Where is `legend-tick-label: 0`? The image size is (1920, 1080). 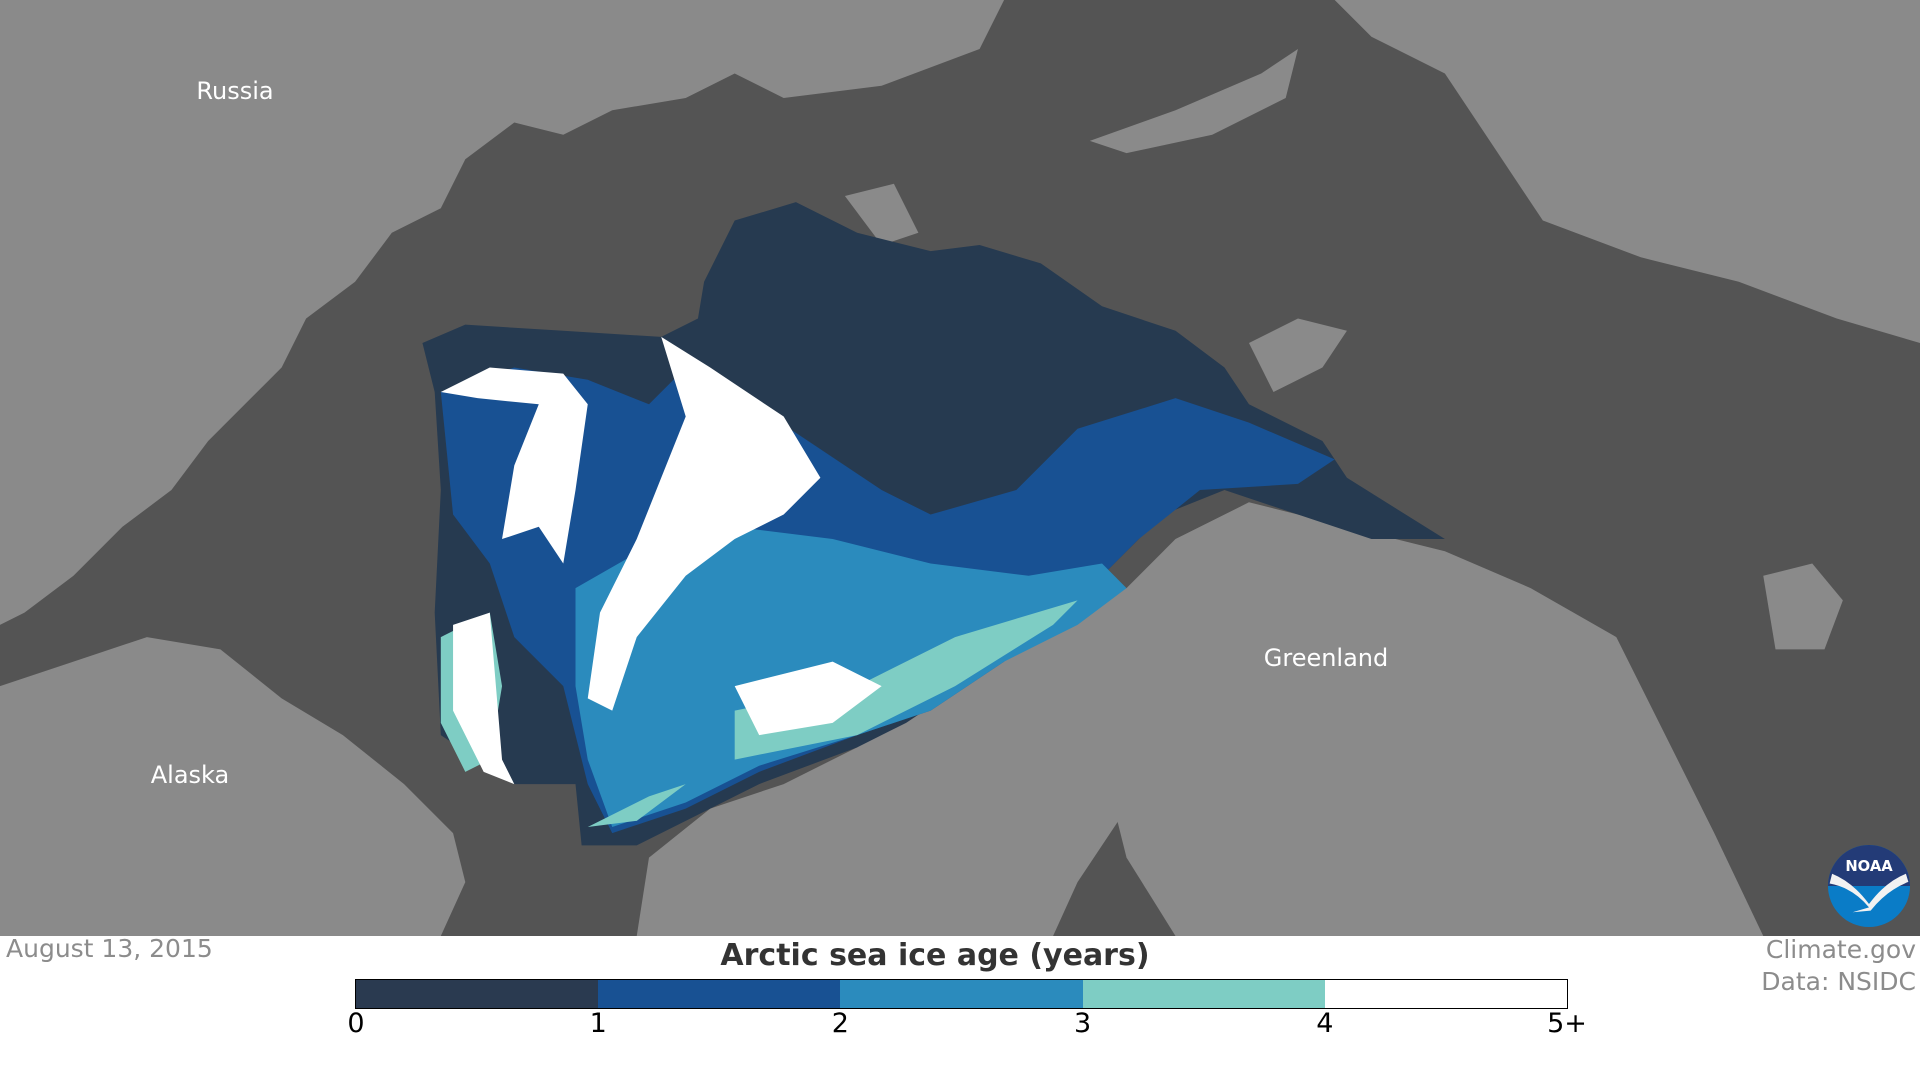
legend-tick-label: 0 is located at coordinates (356, 1023).